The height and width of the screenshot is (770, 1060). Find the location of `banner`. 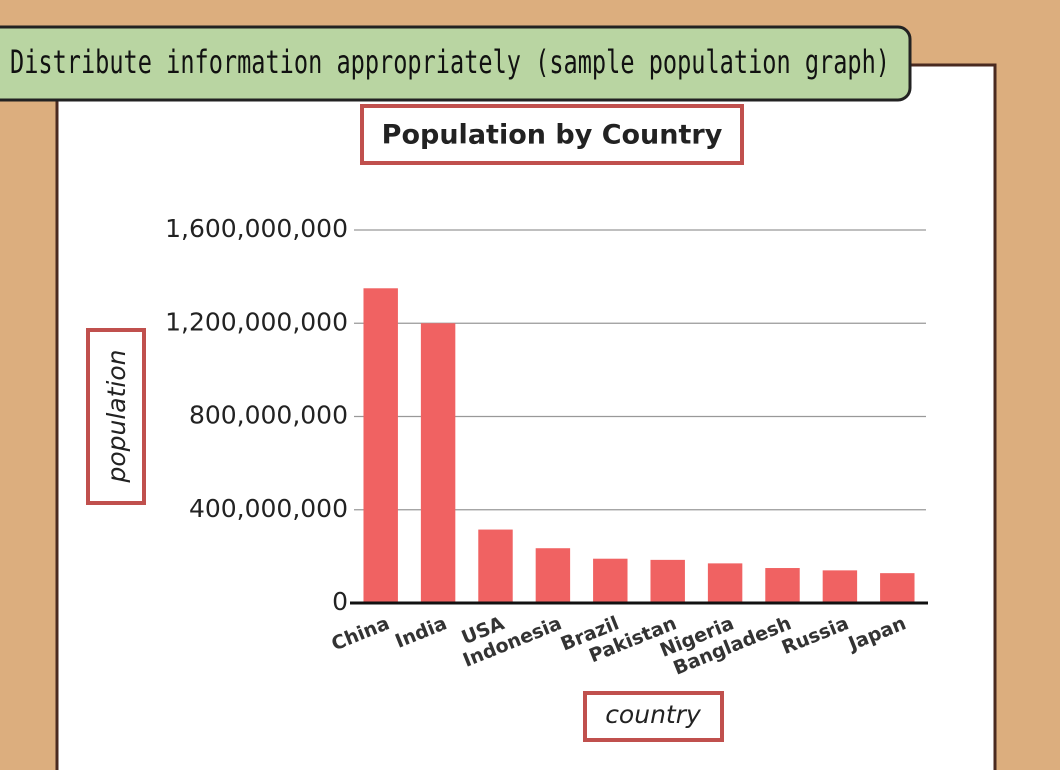

banner is located at coordinates (456, 63).